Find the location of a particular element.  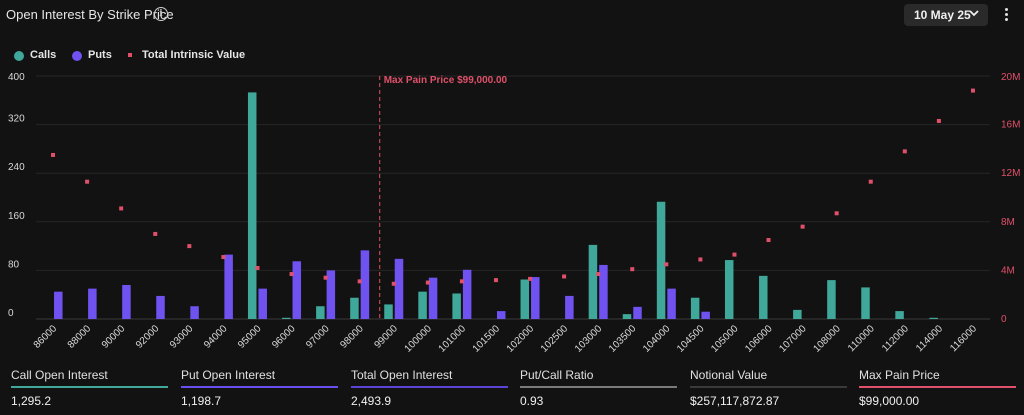

stat-value: $99,000.00 is located at coordinates (889, 401).